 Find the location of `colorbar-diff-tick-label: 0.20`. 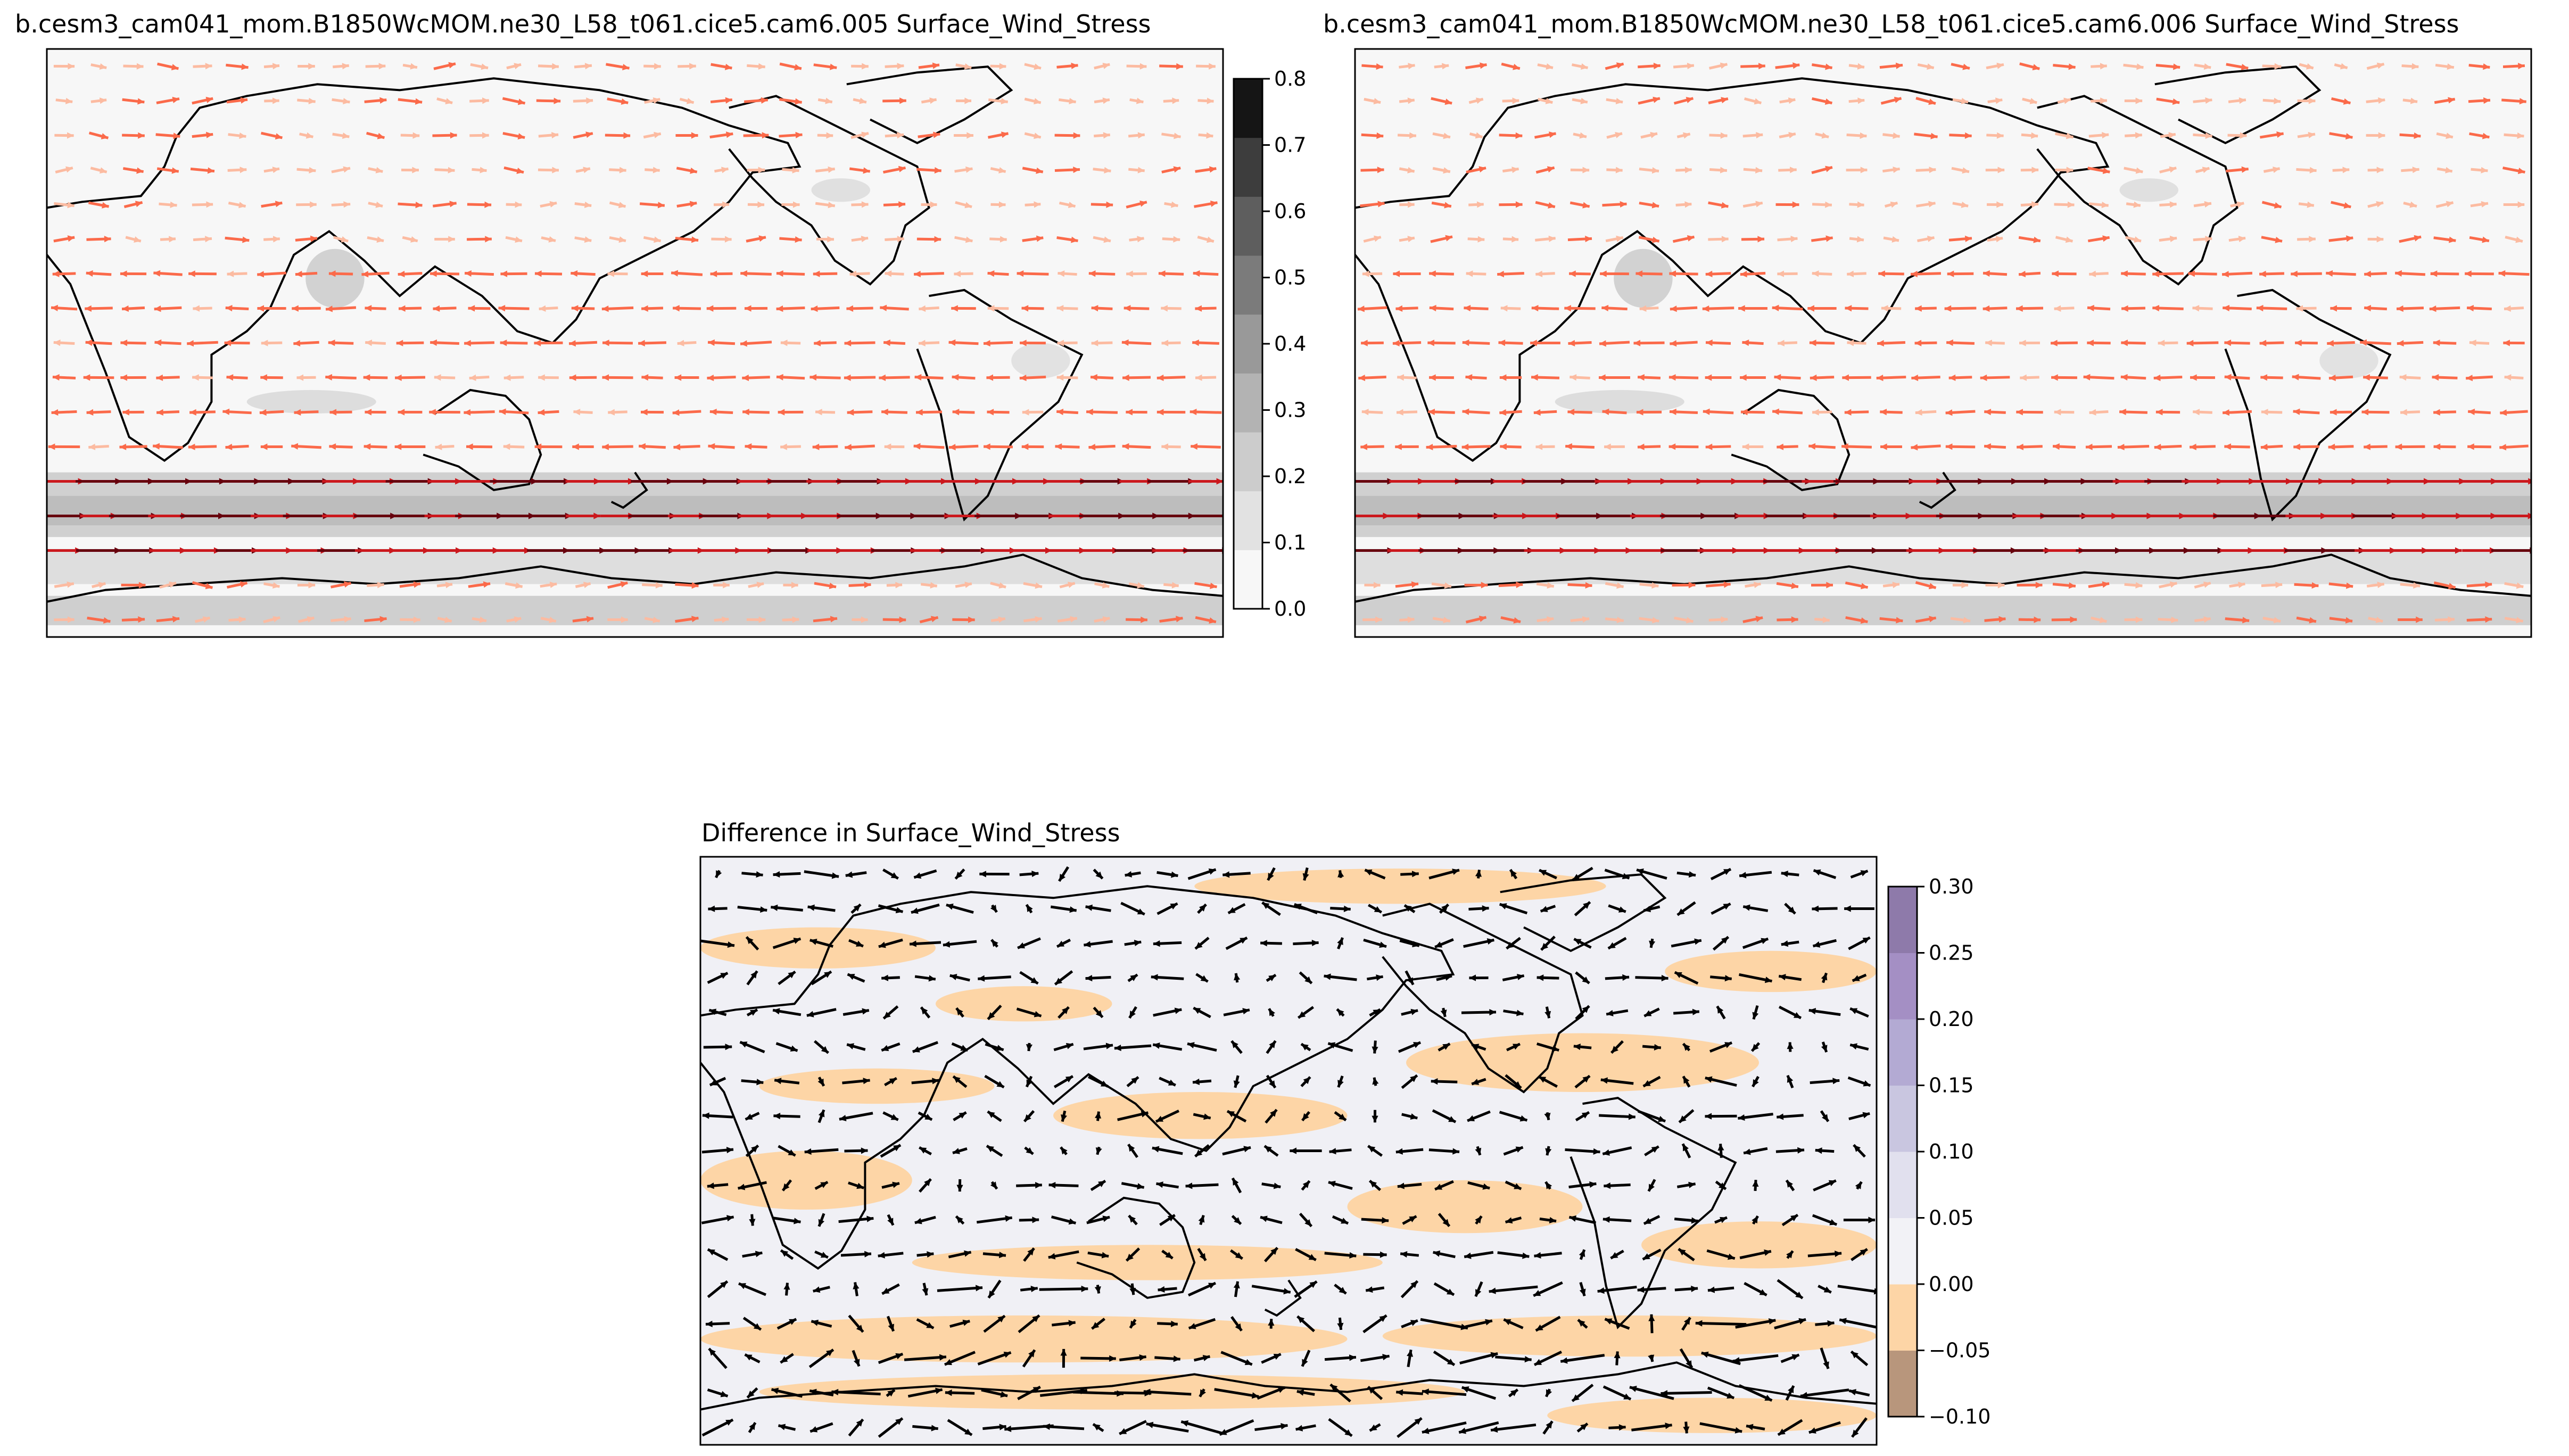

colorbar-diff-tick-label: 0.20 is located at coordinates (1951, 1019).